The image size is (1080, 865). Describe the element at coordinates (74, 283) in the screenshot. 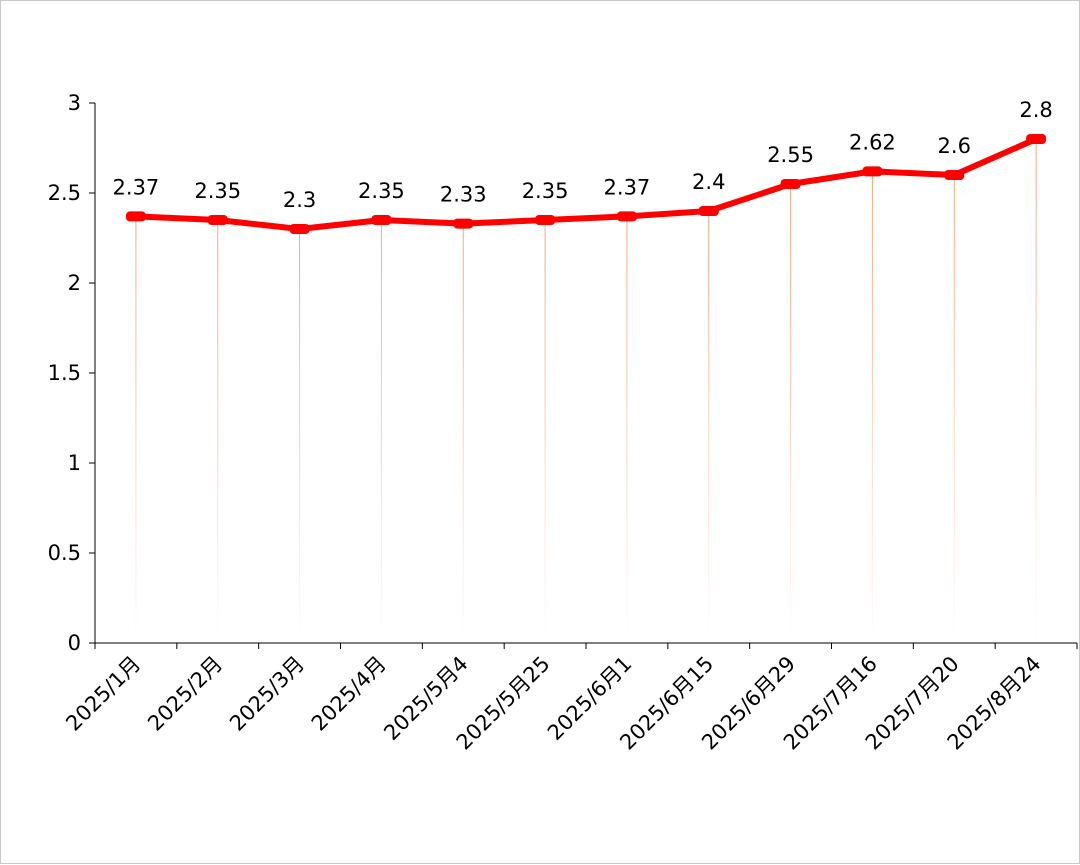

I see `y-tick-label: 2` at that location.